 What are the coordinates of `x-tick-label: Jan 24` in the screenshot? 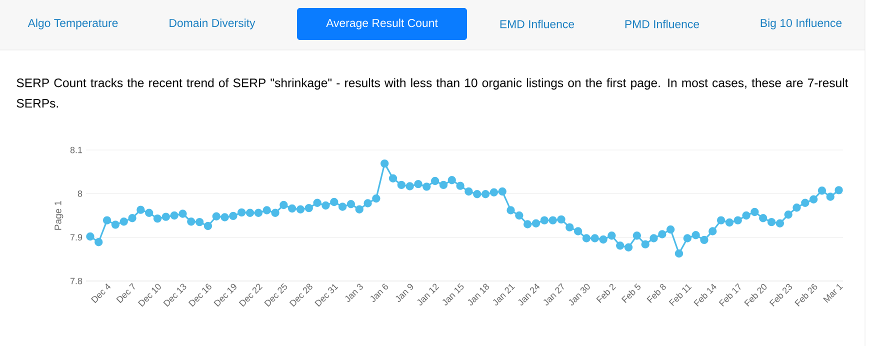 It's located at (529, 295).